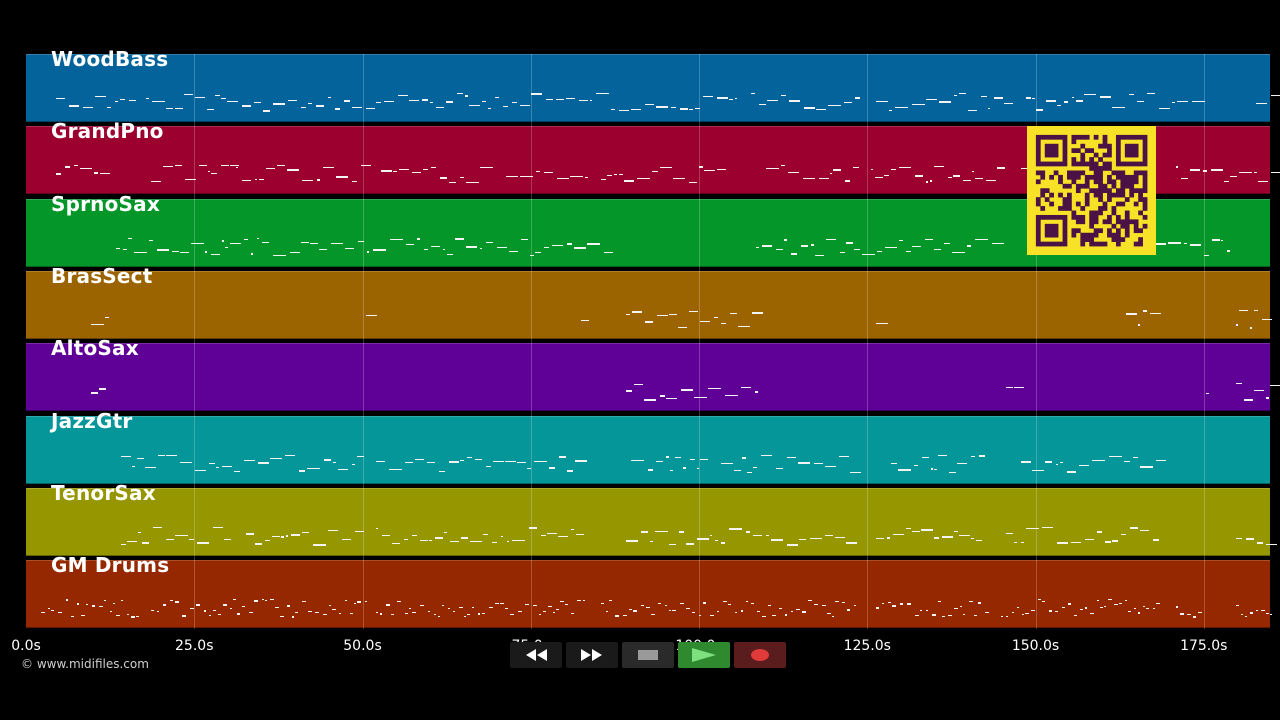 The width and height of the screenshot is (1280, 720). I want to click on fast-forward-button, so click(592, 655).